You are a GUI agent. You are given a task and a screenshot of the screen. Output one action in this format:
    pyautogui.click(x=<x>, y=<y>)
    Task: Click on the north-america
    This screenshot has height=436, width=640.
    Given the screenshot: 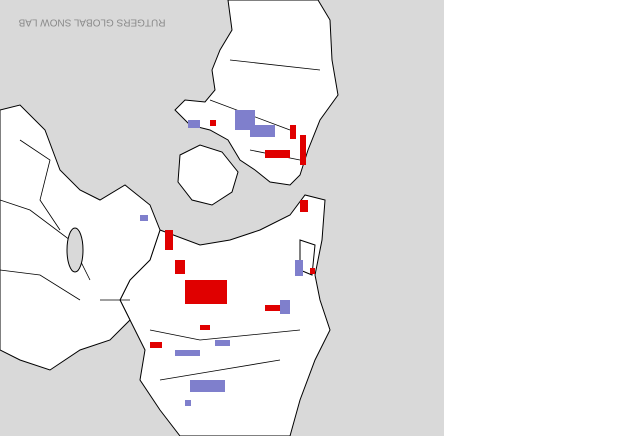 What is the action you would take?
    pyautogui.click(x=256, y=93)
    